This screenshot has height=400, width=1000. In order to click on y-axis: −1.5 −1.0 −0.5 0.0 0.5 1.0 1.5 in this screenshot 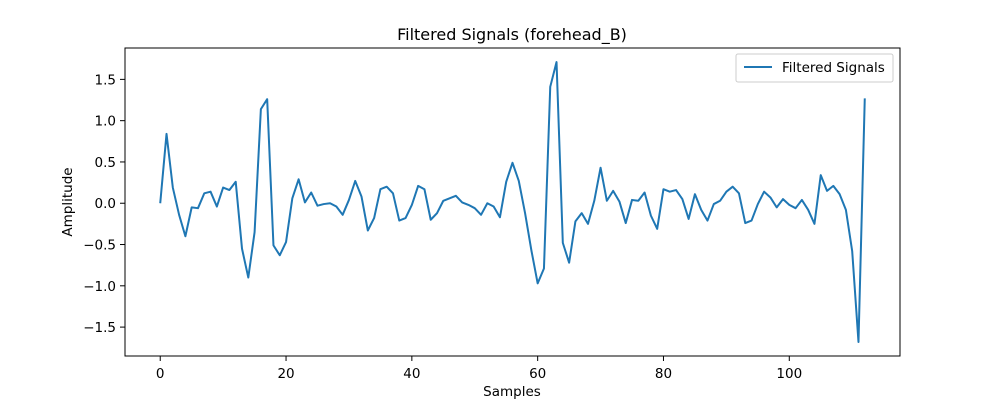, I will do `click(104, 204)`.